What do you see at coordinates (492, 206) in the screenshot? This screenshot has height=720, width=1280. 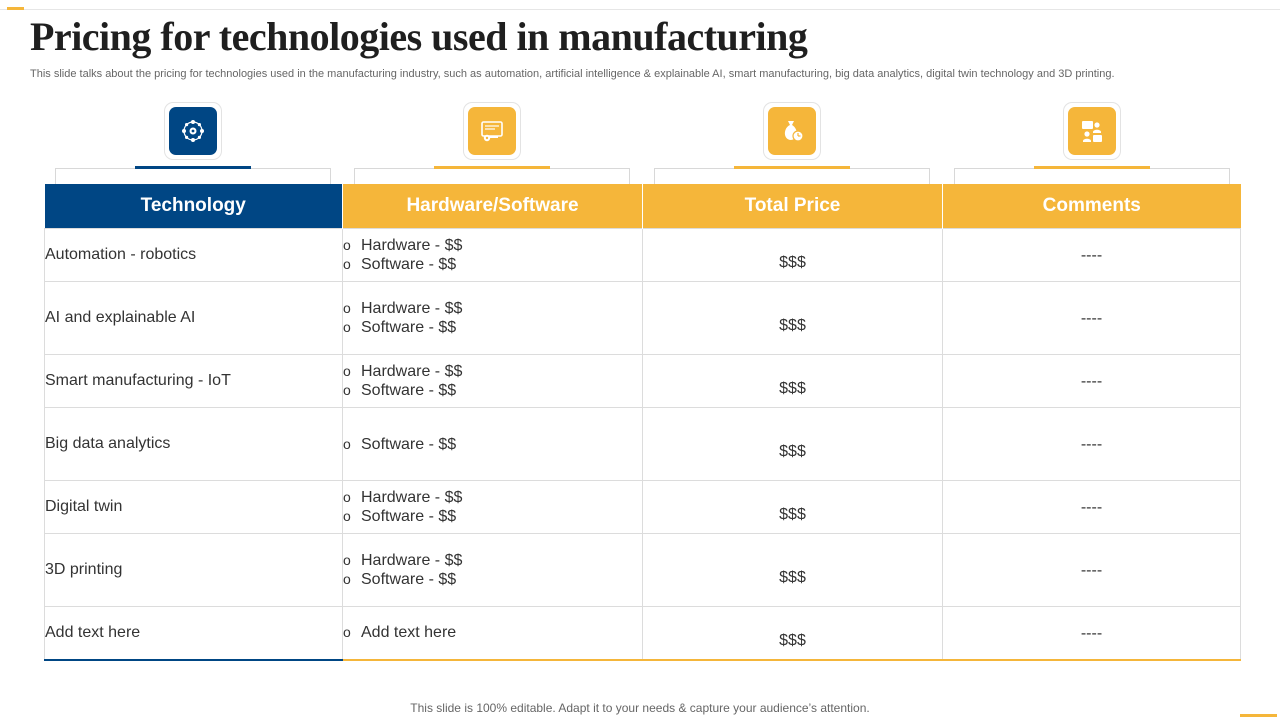 I see `header-hardware-software: Hardware/Software` at bounding box center [492, 206].